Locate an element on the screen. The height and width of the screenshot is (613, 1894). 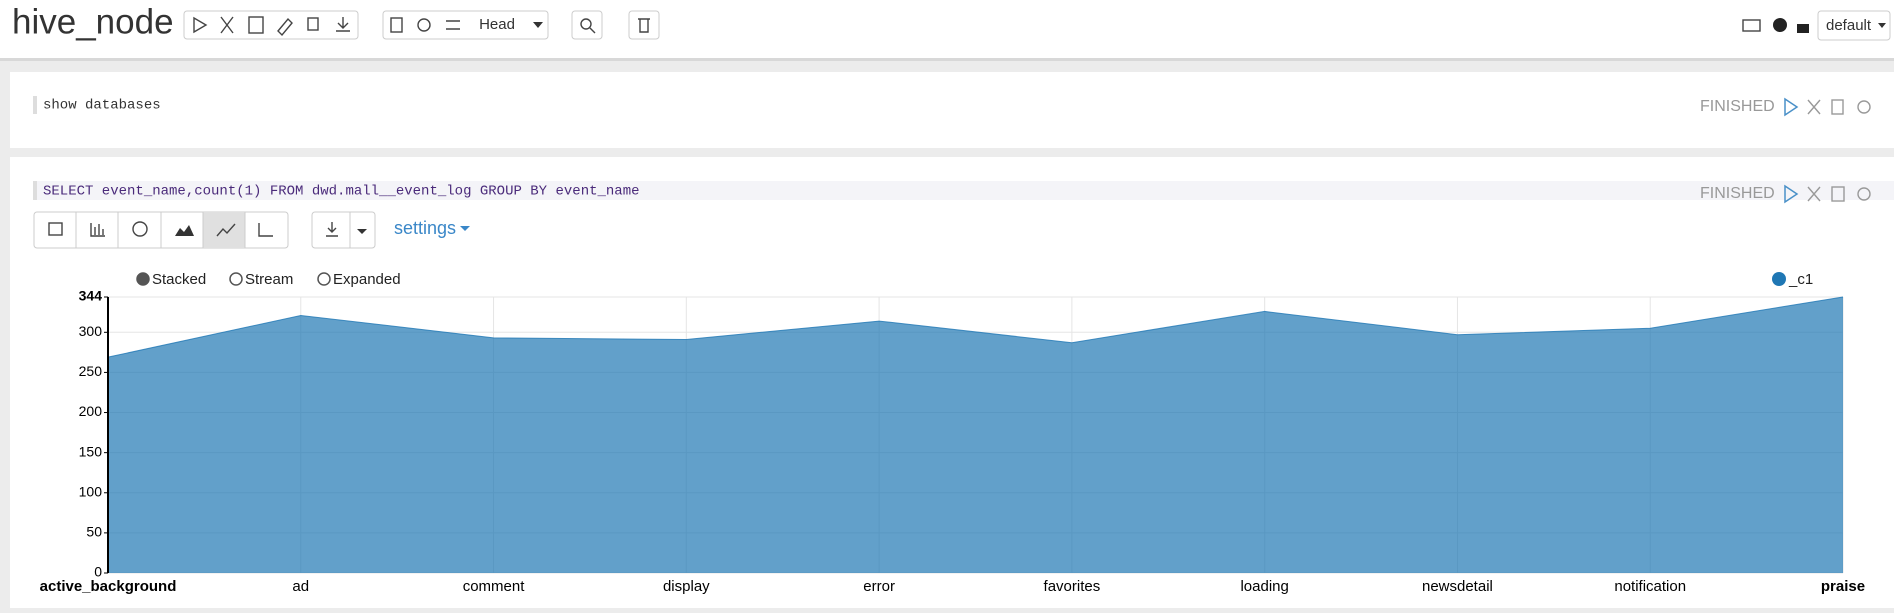
code: show databases is located at coordinates (102, 106).